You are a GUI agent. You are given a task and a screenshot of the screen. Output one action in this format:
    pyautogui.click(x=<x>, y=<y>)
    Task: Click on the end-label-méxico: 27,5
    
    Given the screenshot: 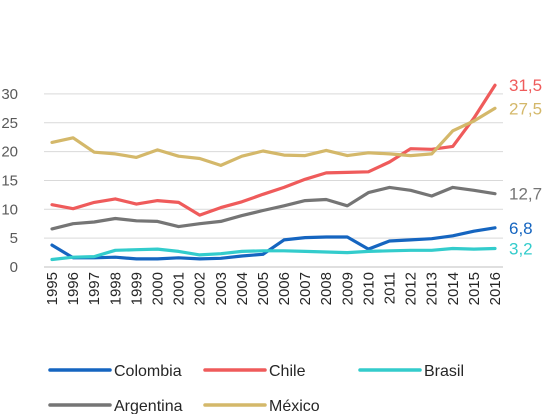 What is the action you would take?
    pyautogui.click(x=525, y=108)
    